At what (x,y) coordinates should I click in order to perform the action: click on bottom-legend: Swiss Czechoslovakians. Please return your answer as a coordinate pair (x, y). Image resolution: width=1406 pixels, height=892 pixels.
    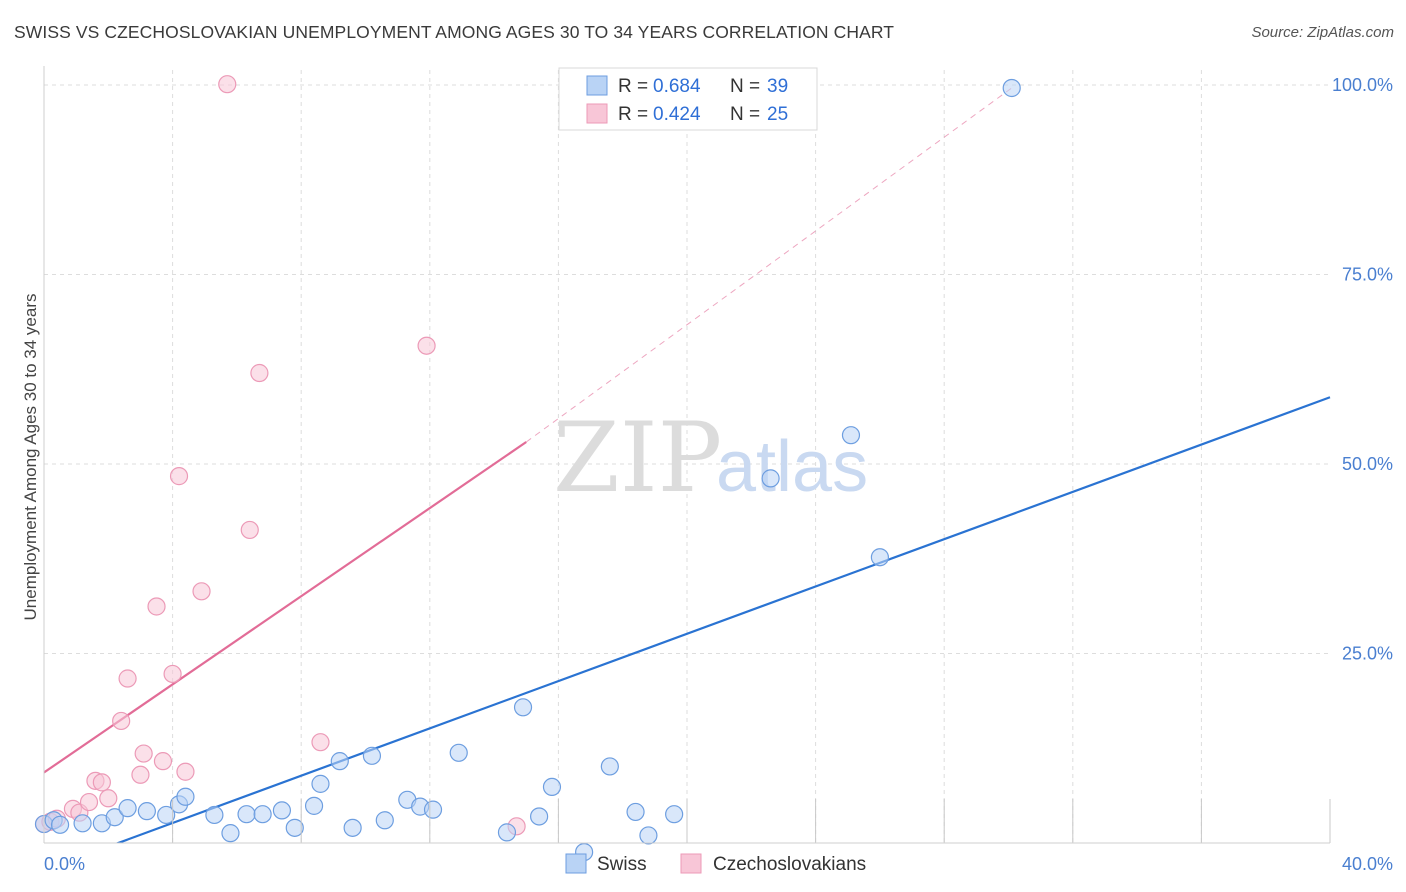
    Looking at the image, I should click on (715, 864).